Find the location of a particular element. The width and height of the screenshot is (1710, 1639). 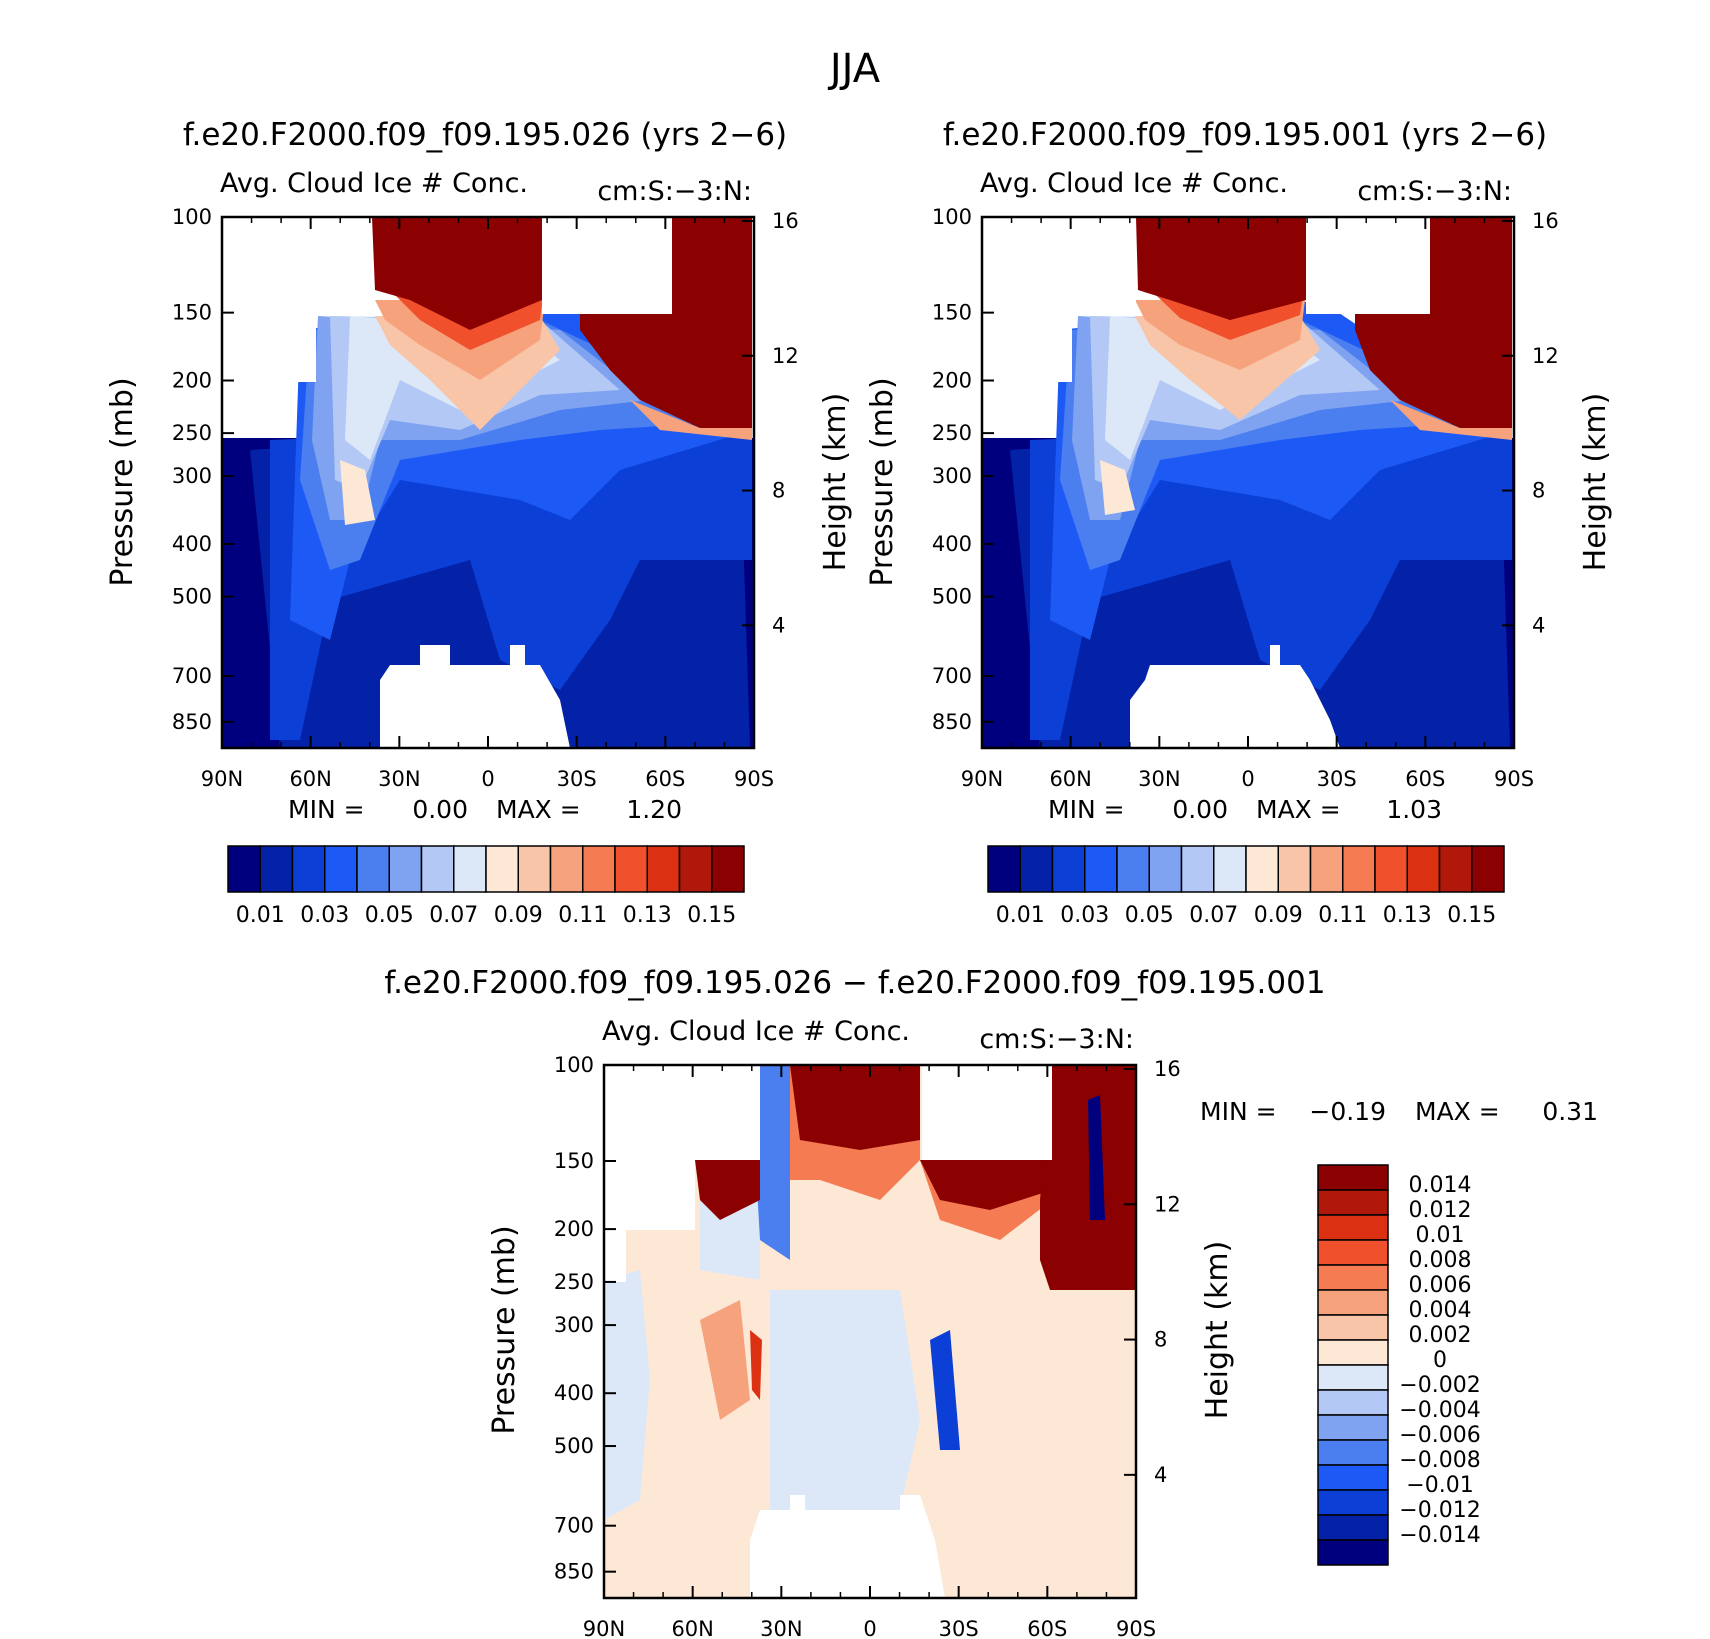

colorbar-label: −0.006 is located at coordinates (1439, 1435).